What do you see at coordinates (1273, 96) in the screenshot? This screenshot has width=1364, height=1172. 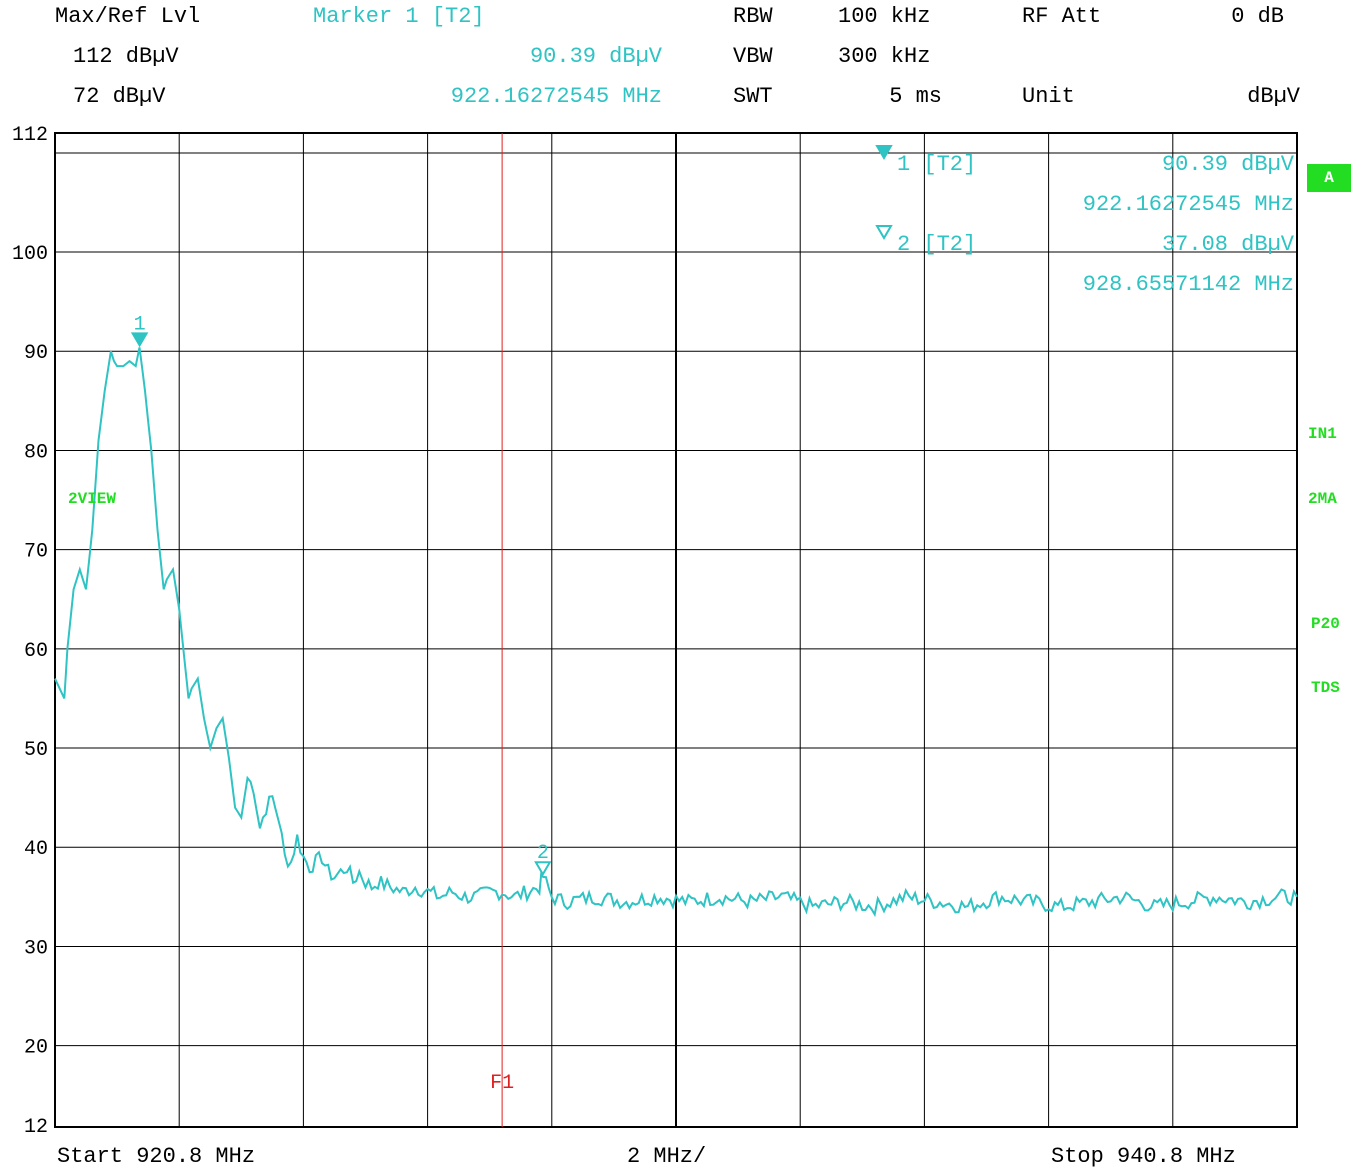 I see `unit-value: dBµV` at bounding box center [1273, 96].